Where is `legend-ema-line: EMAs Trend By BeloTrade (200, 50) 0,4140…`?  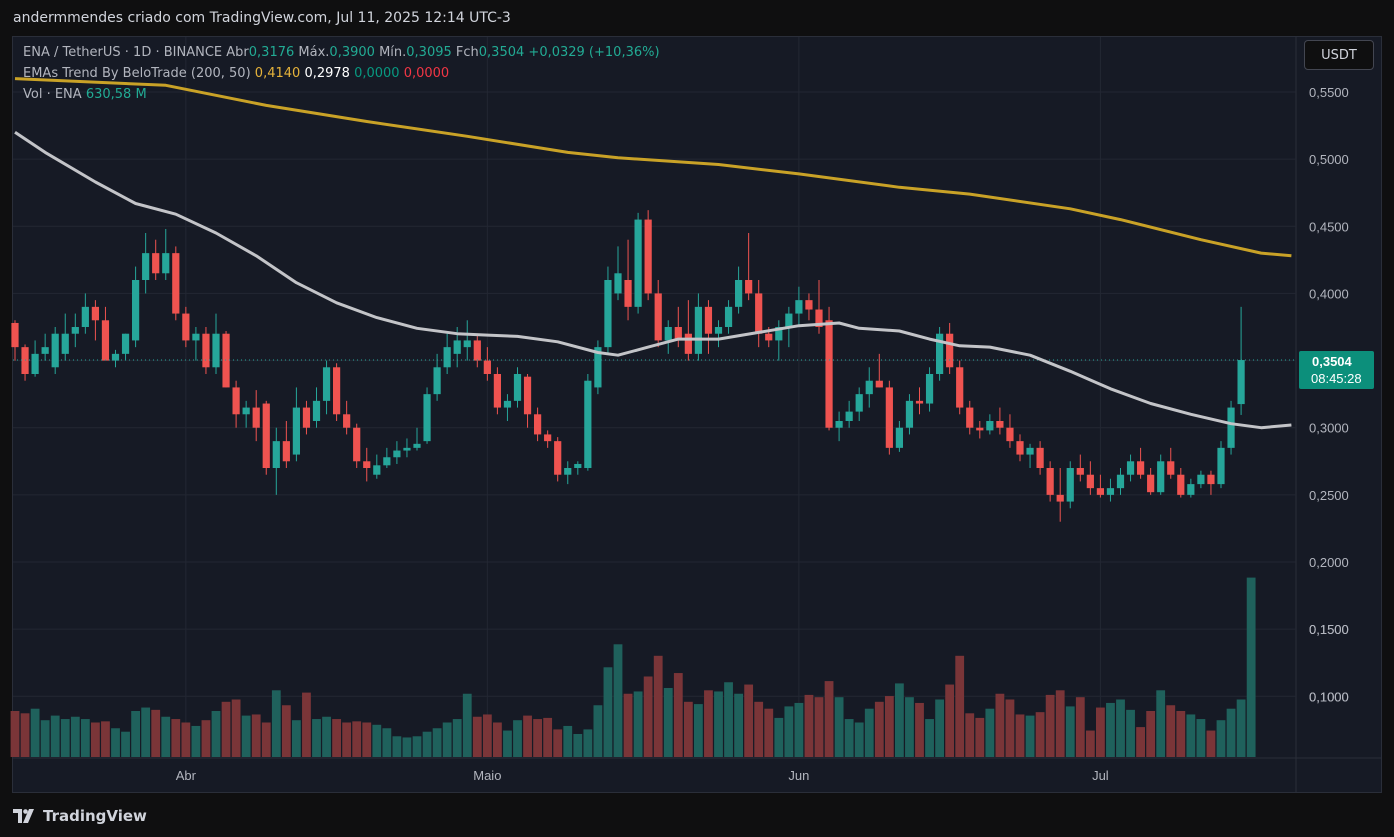
legend-ema-line: EMAs Trend By BeloTrade (200, 50) 0,4140… is located at coordinates (236, 73).